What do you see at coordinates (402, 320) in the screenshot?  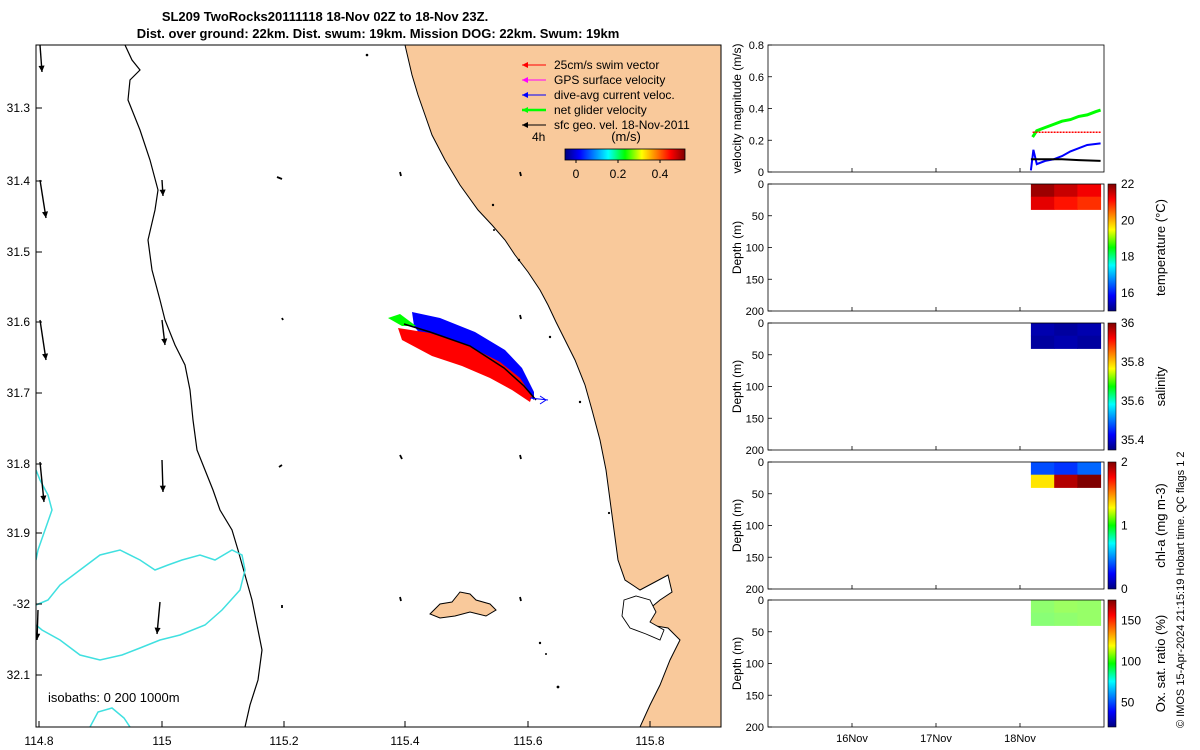 I see `net-glider-velocity` at bounding box center [402, 320].